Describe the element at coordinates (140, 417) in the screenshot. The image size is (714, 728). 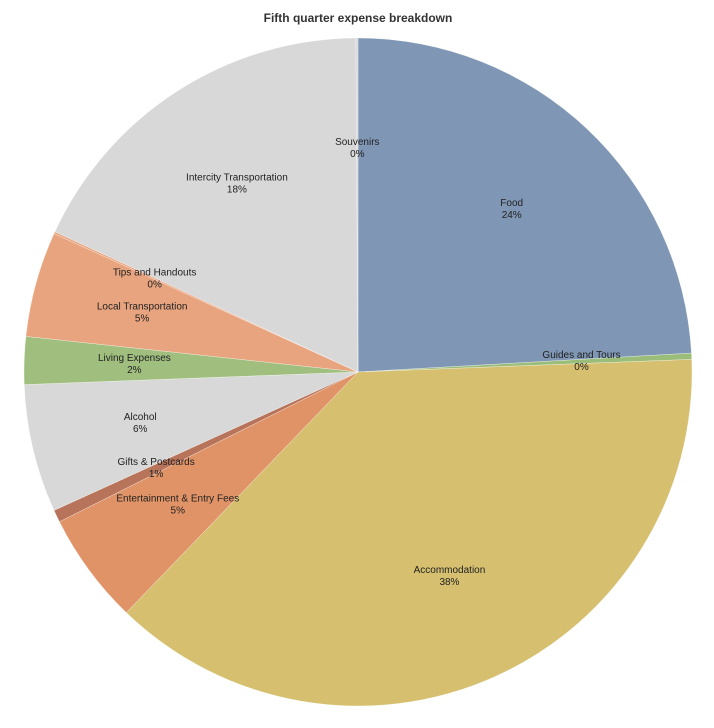
I see `slice-label: Alcohol` at that location.